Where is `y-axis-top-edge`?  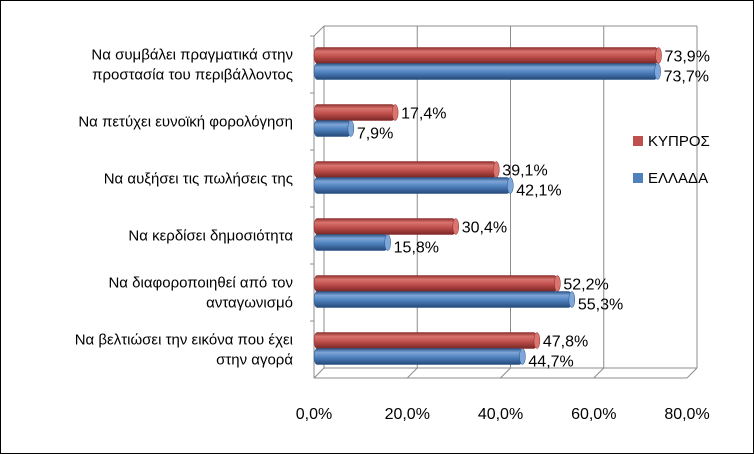
y-axis-top-edge is located at coordinates (319, 31).